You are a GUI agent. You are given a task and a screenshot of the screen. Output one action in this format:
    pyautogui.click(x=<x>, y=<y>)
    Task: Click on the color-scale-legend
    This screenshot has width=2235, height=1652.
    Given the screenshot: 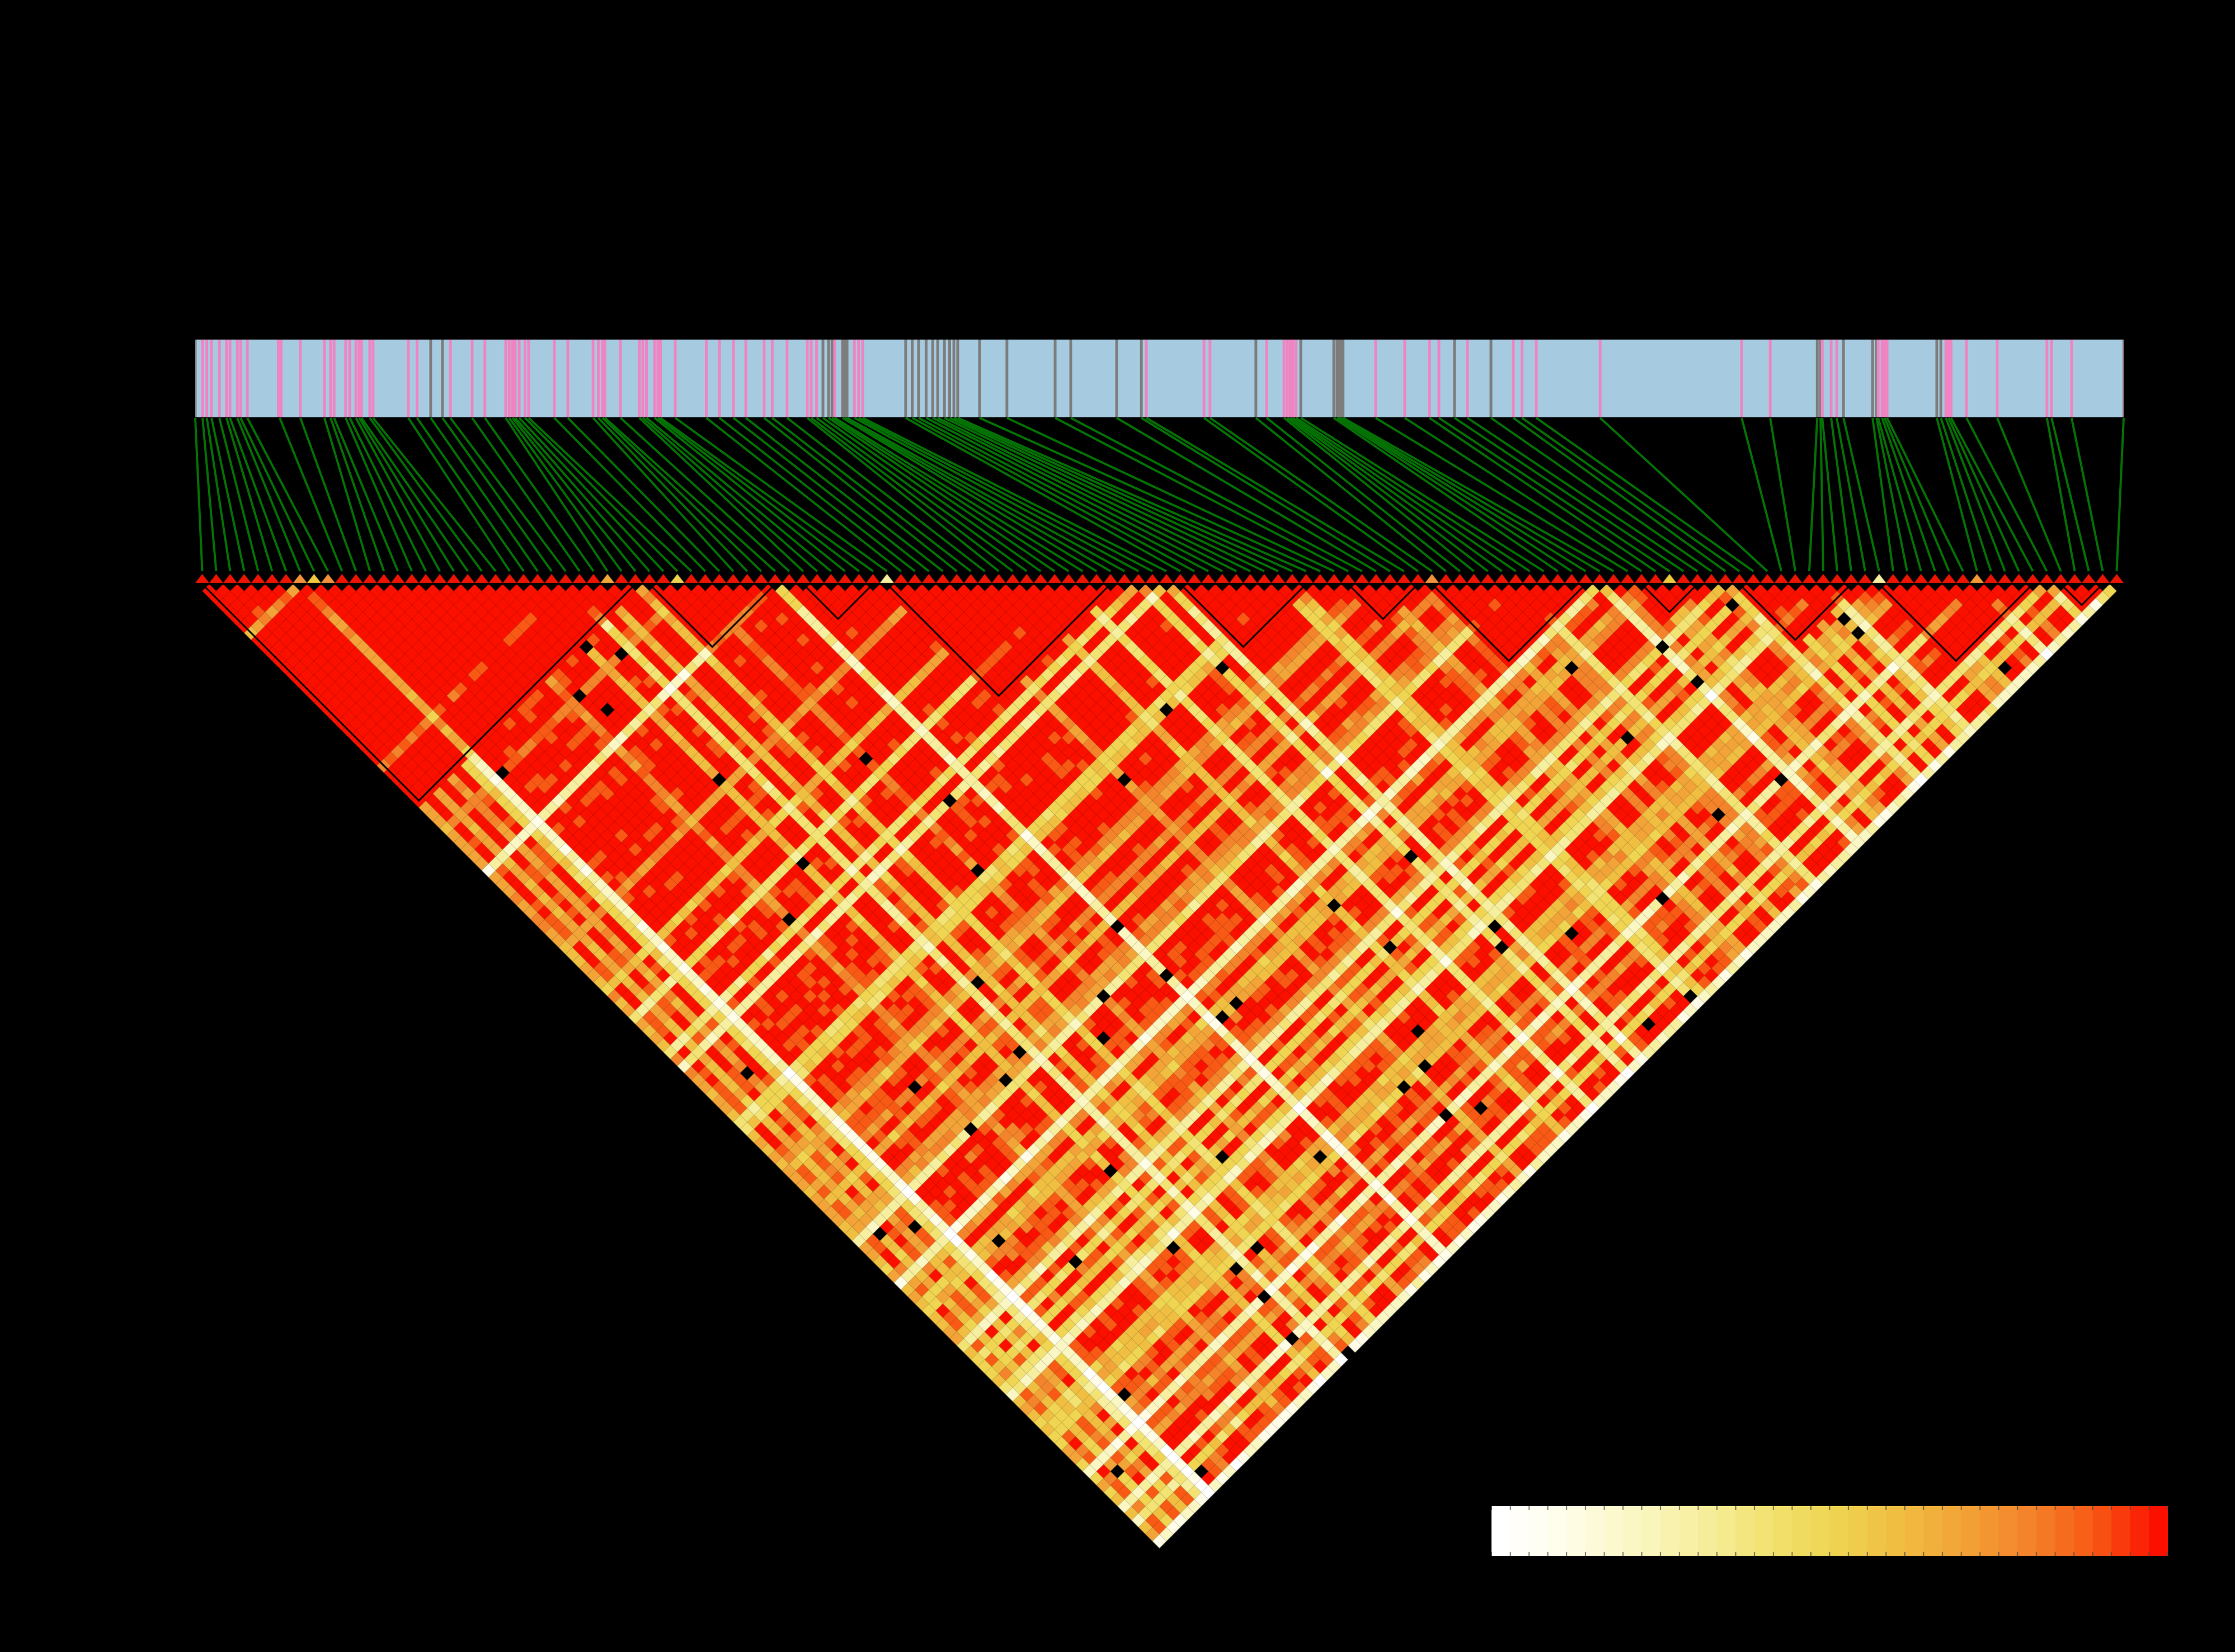 What is the action you would take?
    pyautogui.click(x=1829, y=1531)
    